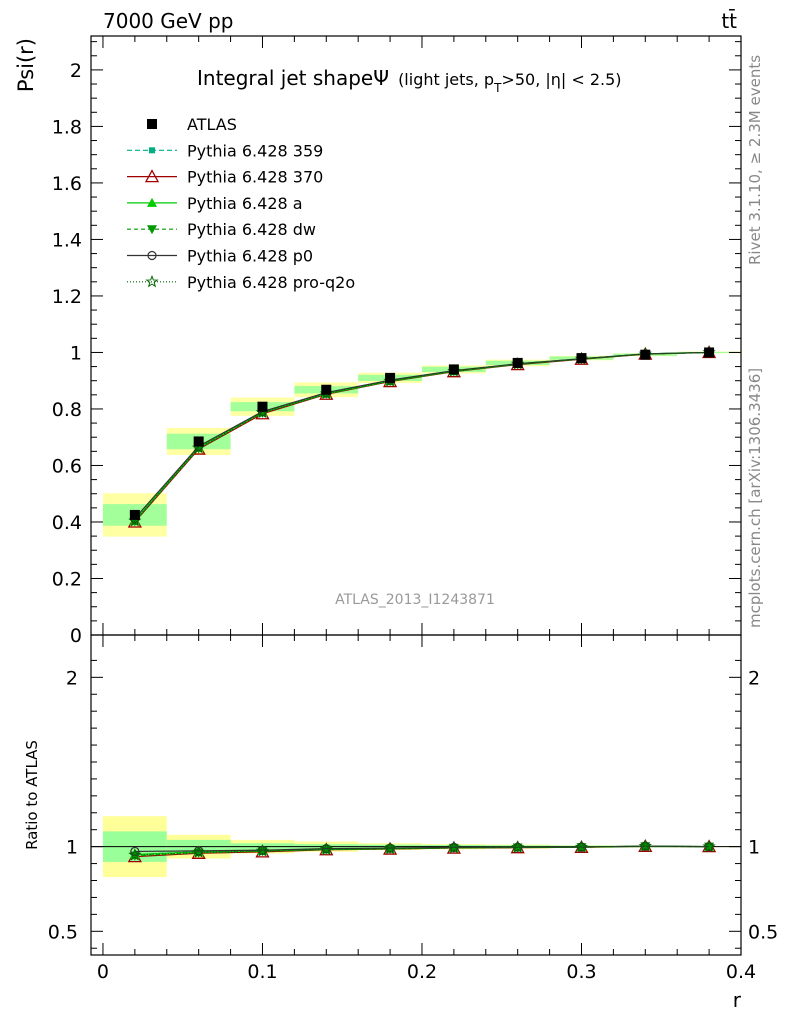 This screenshot has height=1024, width=786. I want to click on ratio-tick-label-0: 0.5, so click(63, 932).